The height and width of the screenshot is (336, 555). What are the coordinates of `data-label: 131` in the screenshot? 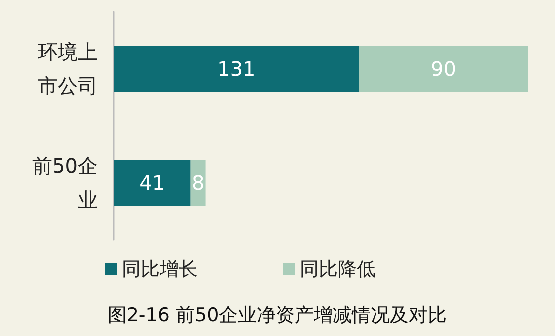 It's located at (237, 69).